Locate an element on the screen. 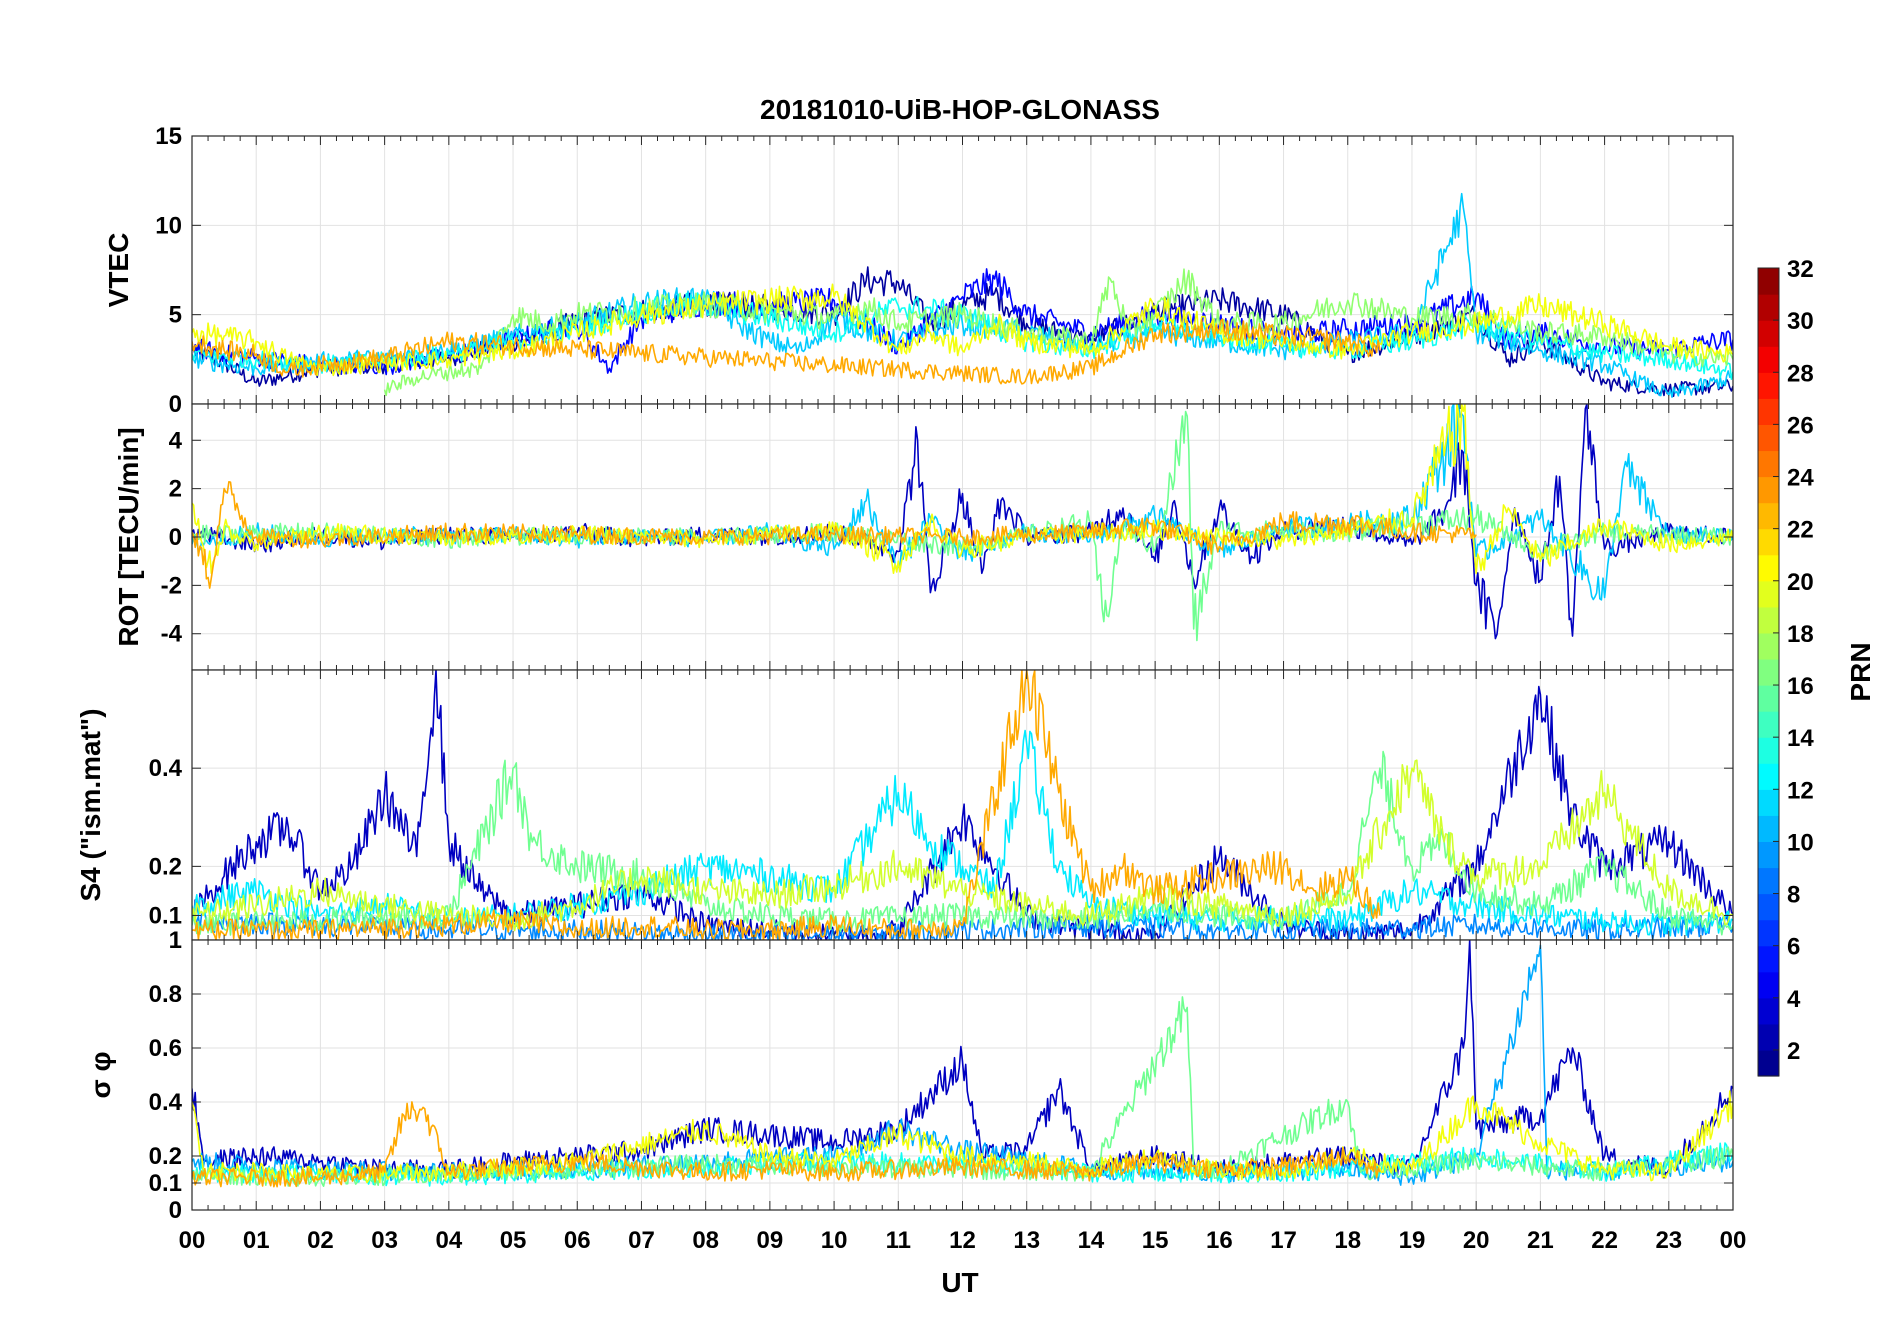  x-tick-label: 08 is located at coordinates (705, 1240).